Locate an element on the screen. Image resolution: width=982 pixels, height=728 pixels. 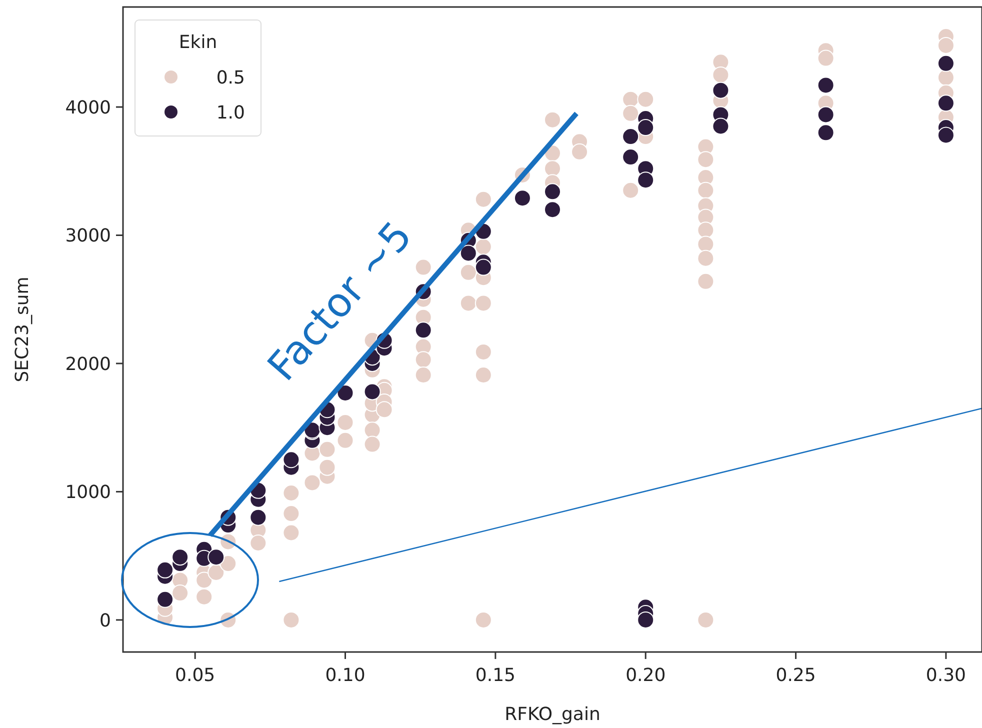
x-tick-label: 0.30 is located at coordinates (946, 675).